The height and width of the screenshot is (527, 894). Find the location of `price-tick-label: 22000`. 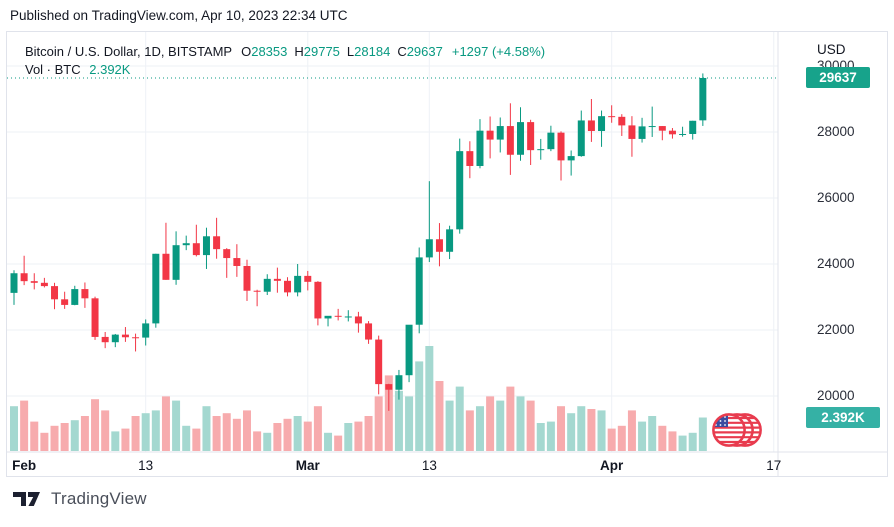

price-tick-label: 22000 is located at coordinates (836, 329).